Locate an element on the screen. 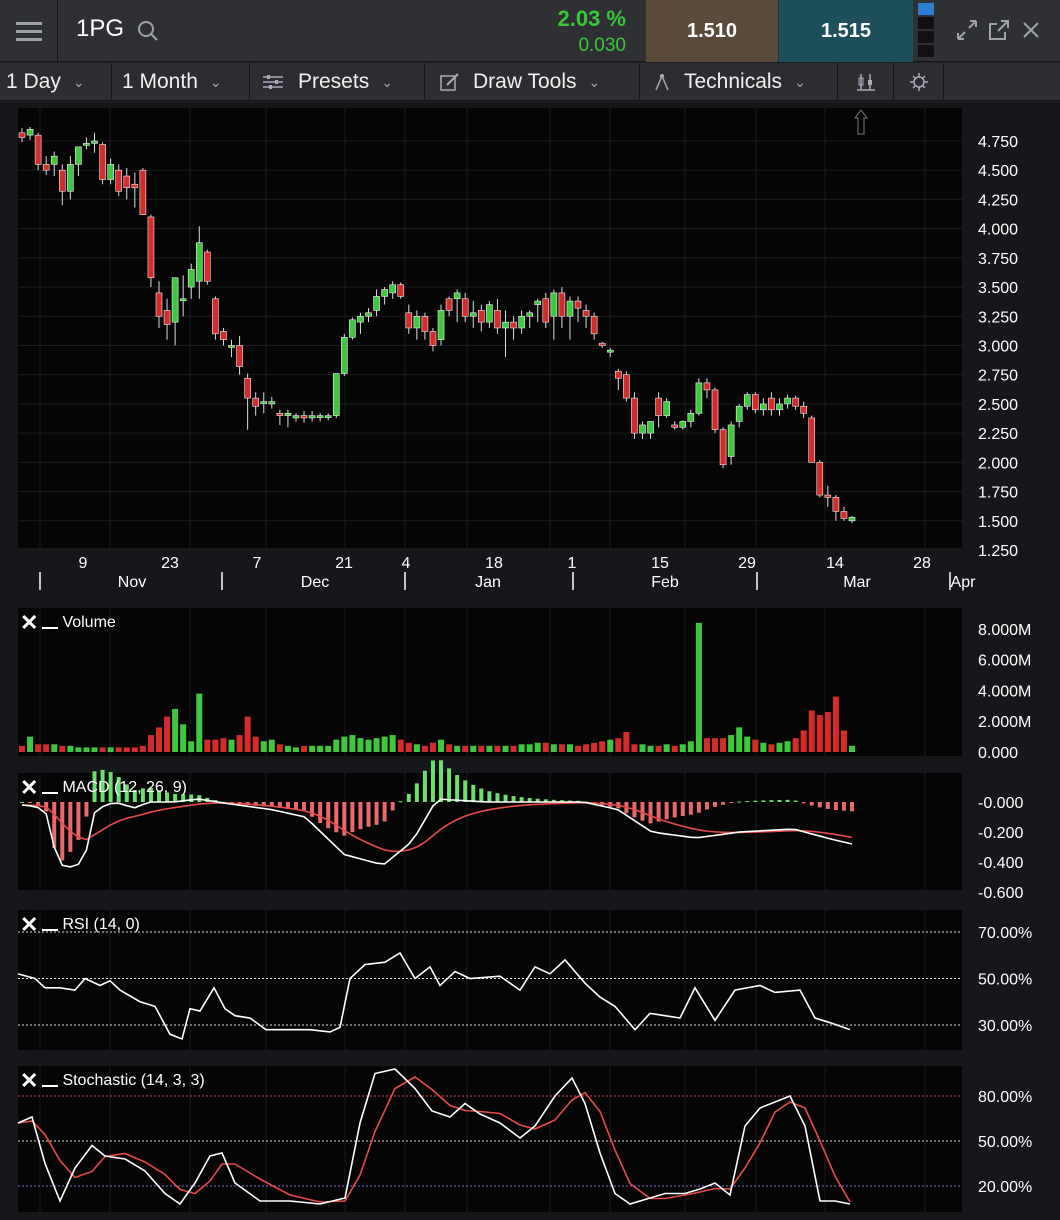 The height and width of the screenshot is (1220, 1060). expand-icon is located at coordinates (967, 30).